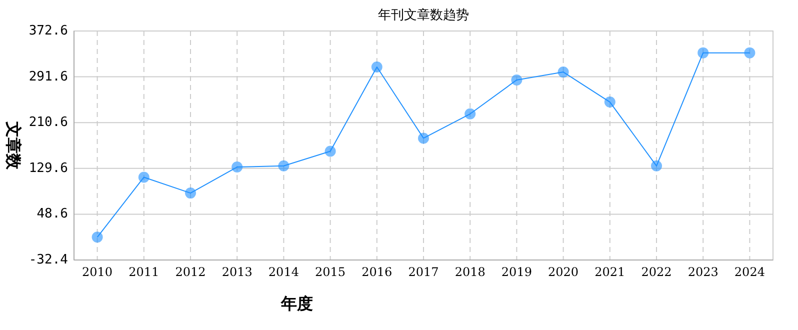 The height and width of the screenshot is (330, 798). Describe the element at coordinates (423, 272) in the screenshot. I see `x-tick-label: 2017` at that location.